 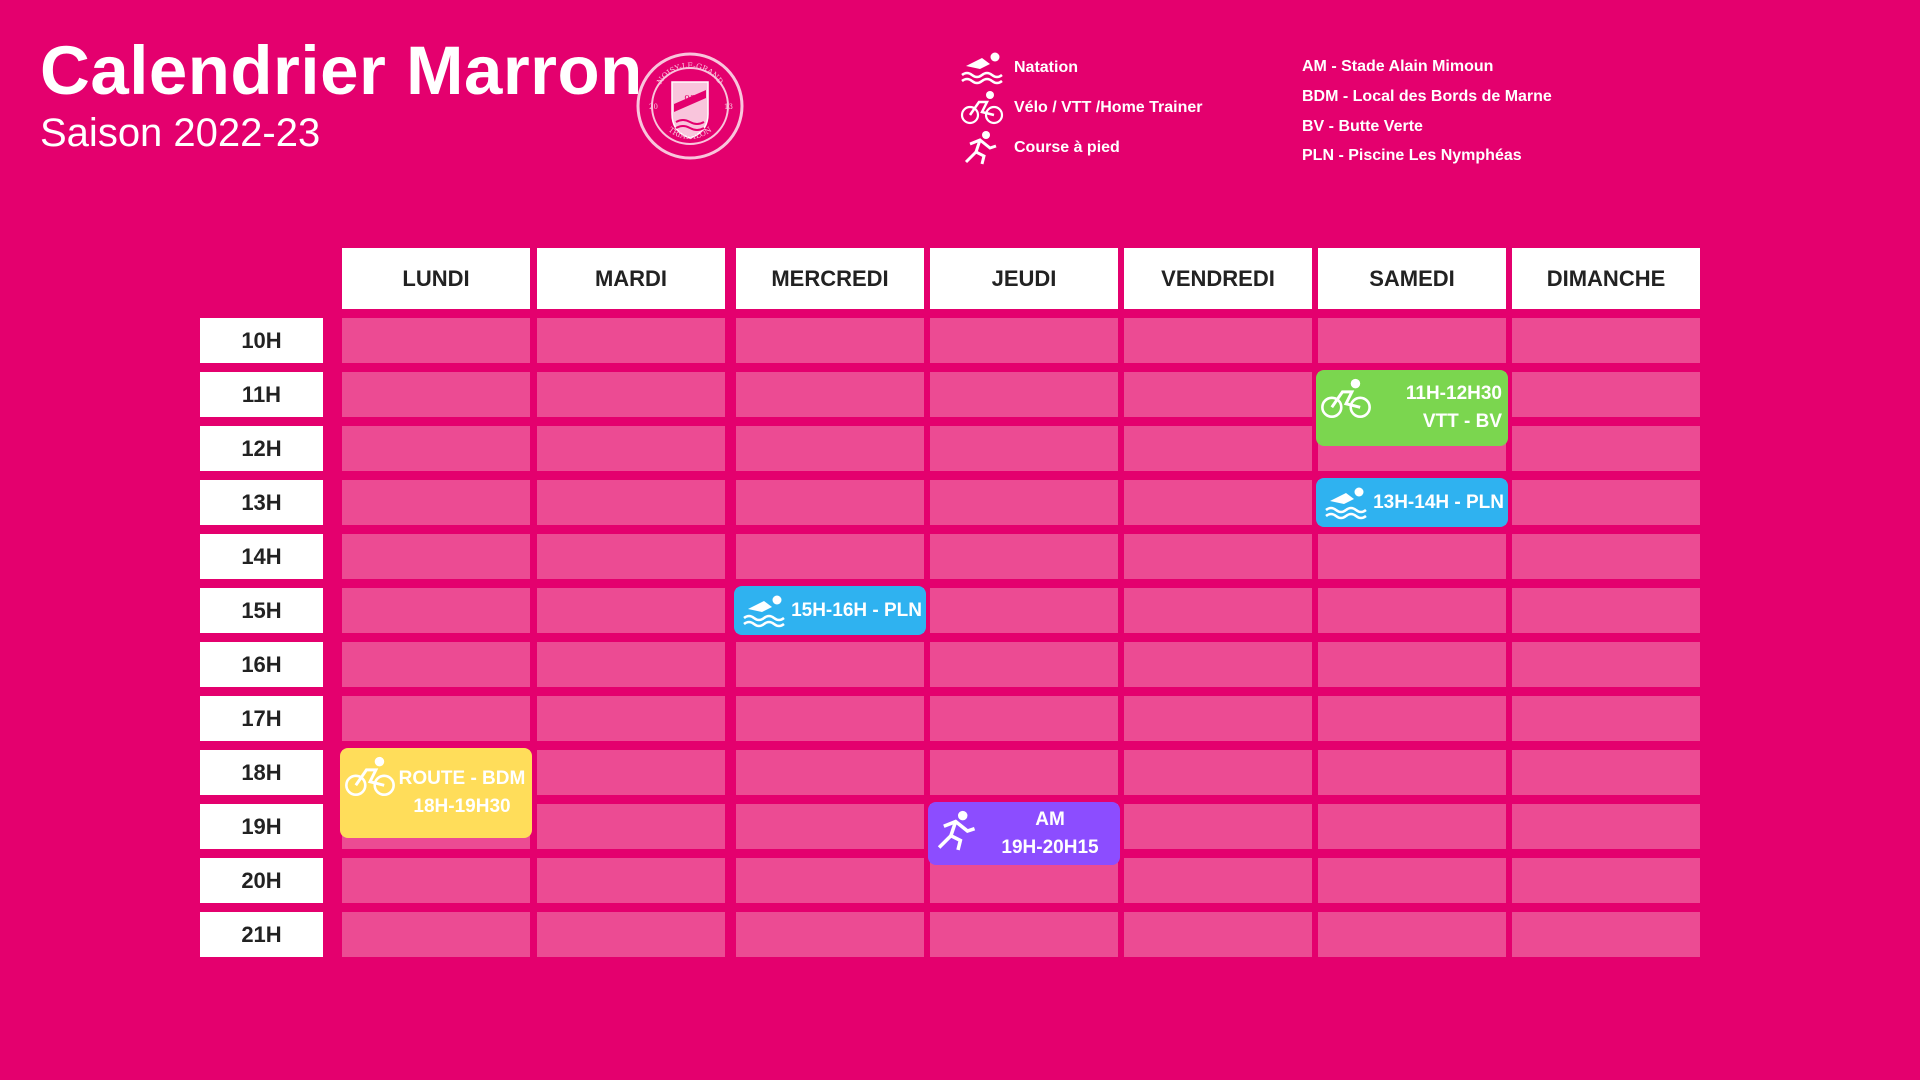 I want to click on event-lundi-18h: ROUTE - BDM 18H-19H30, so click(x=436, y=793).